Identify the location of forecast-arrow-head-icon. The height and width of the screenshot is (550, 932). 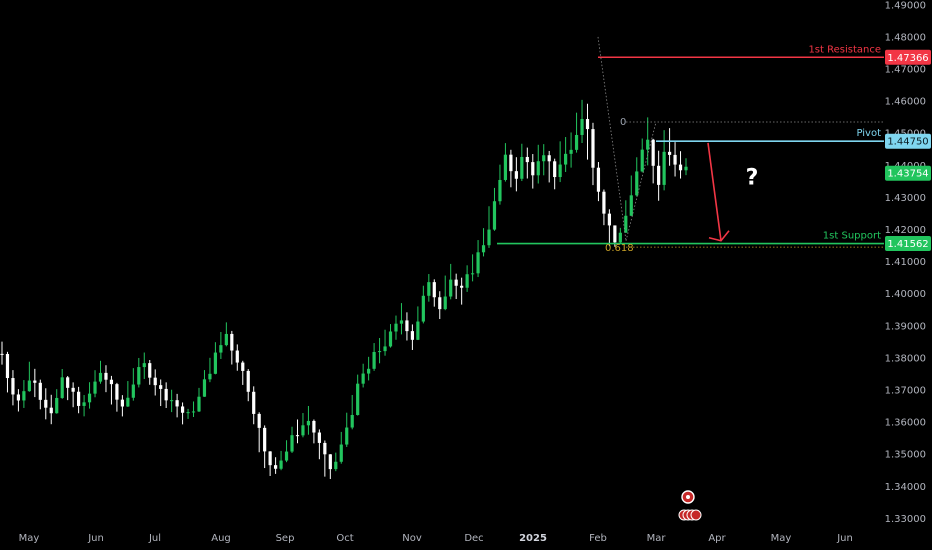
(719, 236).